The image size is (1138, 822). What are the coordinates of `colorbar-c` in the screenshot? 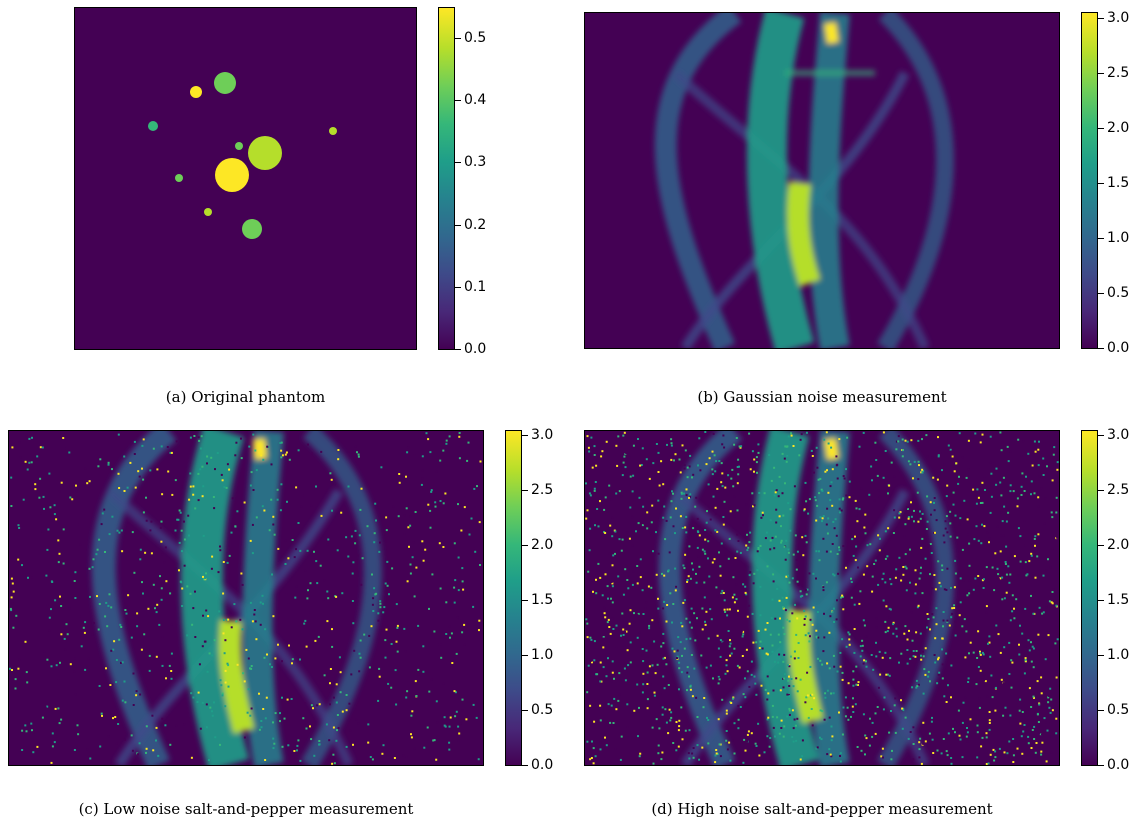 It's located at (513, 598).